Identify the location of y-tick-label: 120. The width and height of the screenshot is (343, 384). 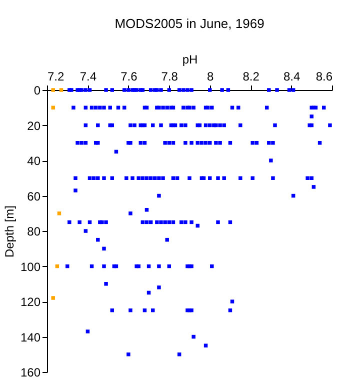
(30, 302).